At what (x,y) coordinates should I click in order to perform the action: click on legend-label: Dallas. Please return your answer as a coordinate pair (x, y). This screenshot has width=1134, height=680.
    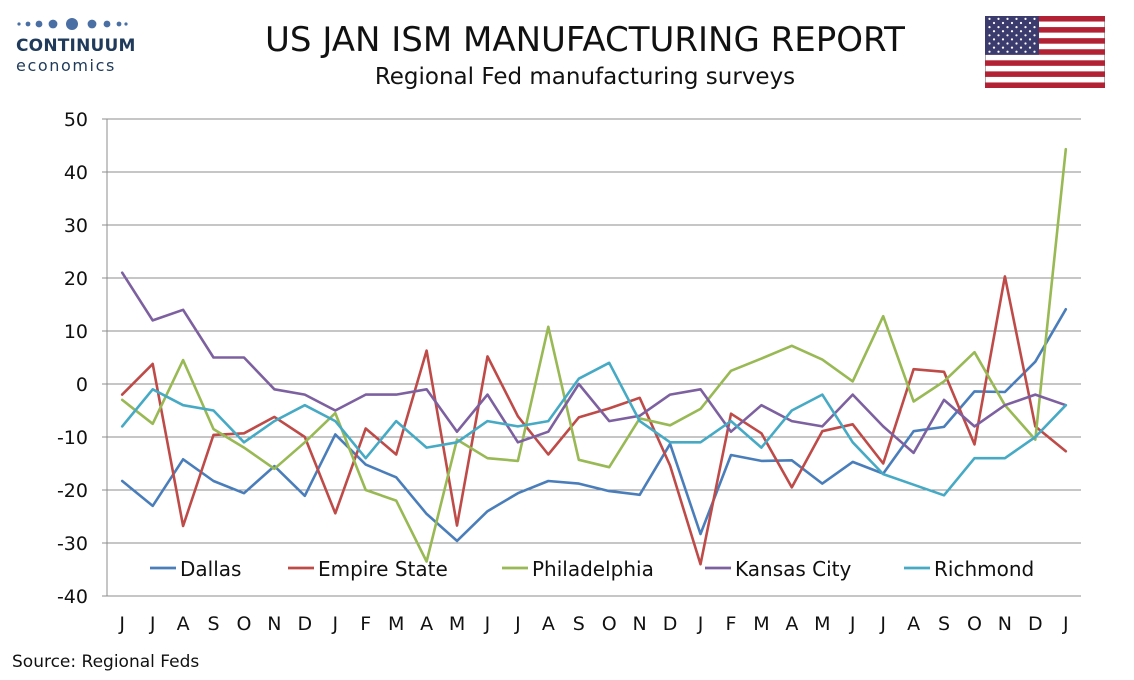
    Looking at the image, I should click on (210, 569).